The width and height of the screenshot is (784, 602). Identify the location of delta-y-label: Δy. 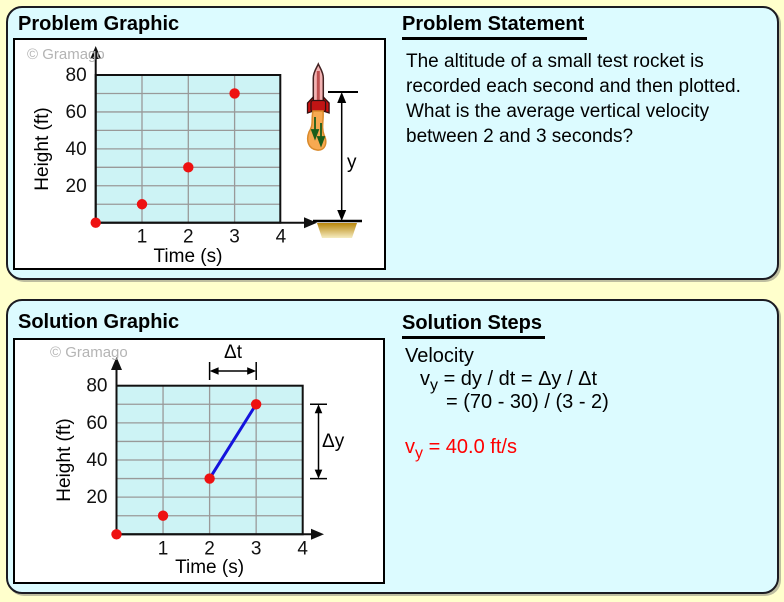
(333, 441).